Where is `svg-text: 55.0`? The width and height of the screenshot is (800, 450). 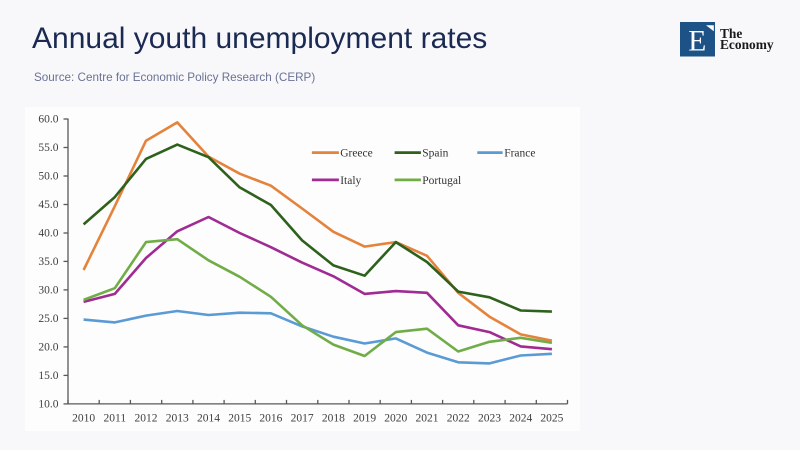 svg-text: 55.0 is located at coordinates (48, 148).